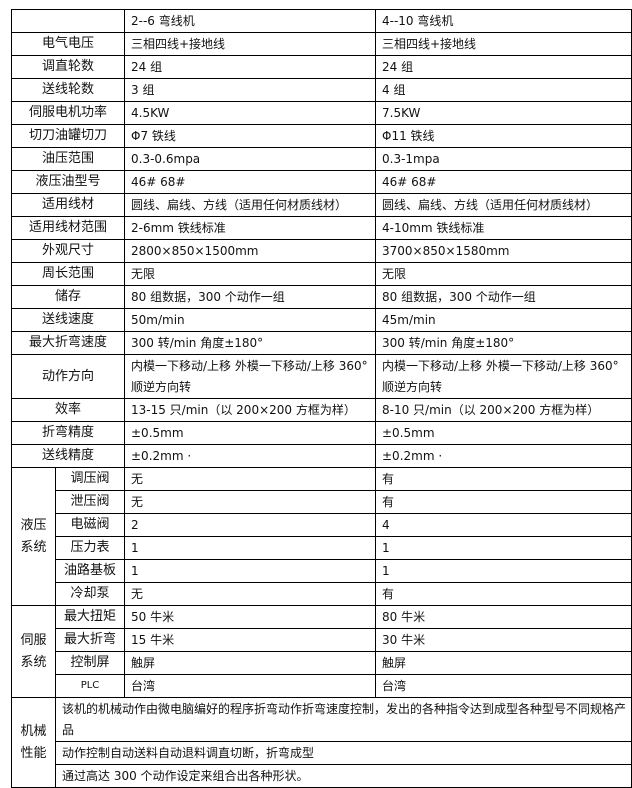 The width and height of the screenshot is (632, 788). I want to click on spec-label: 外观尺寸, so click(68, 251).